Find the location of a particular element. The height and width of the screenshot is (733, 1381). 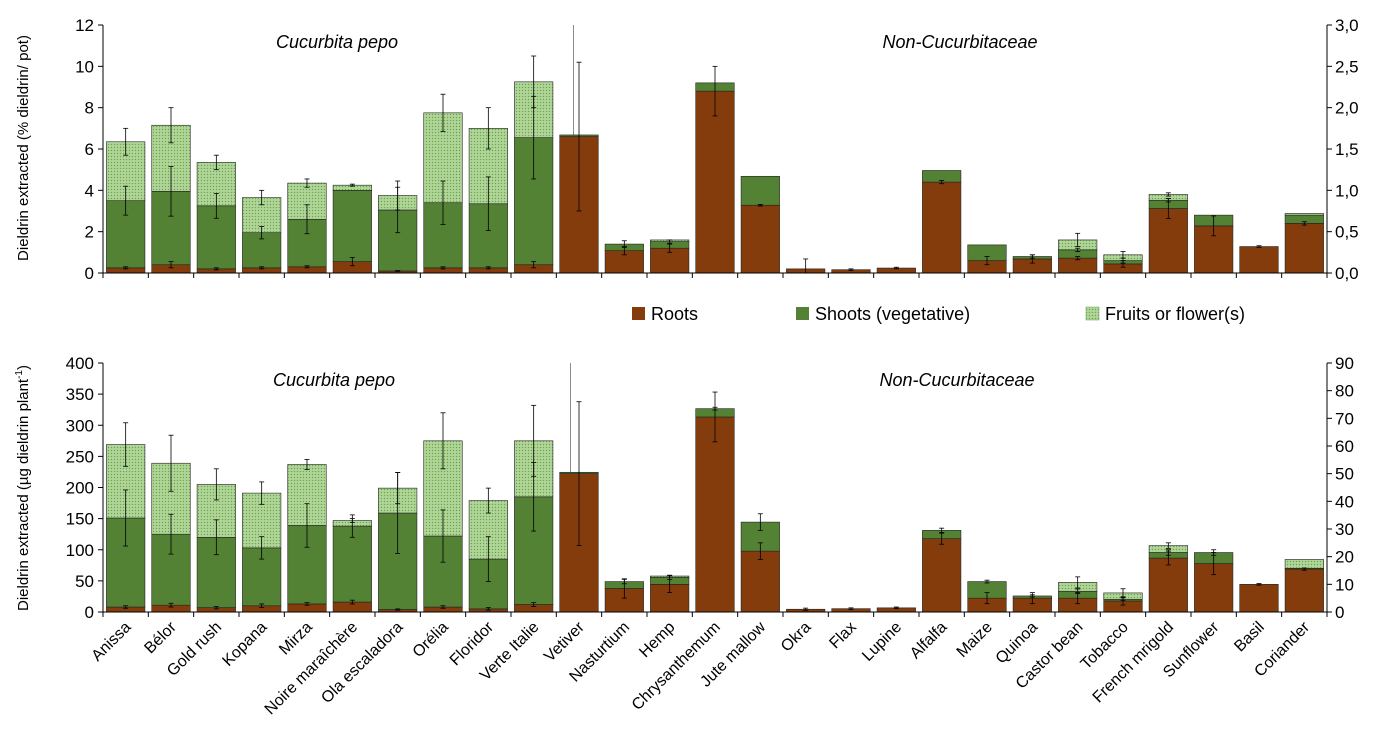

bottom-y2-tick-label: 80 is located at coordinates (1344, 391).